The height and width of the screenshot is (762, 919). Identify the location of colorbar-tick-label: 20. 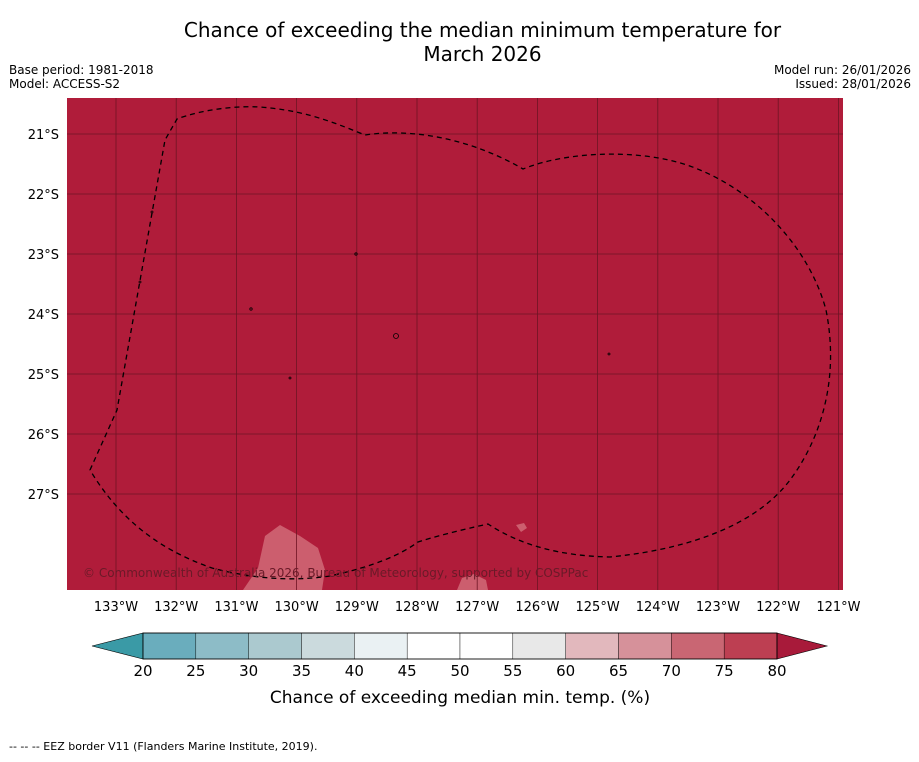
(142, 671).